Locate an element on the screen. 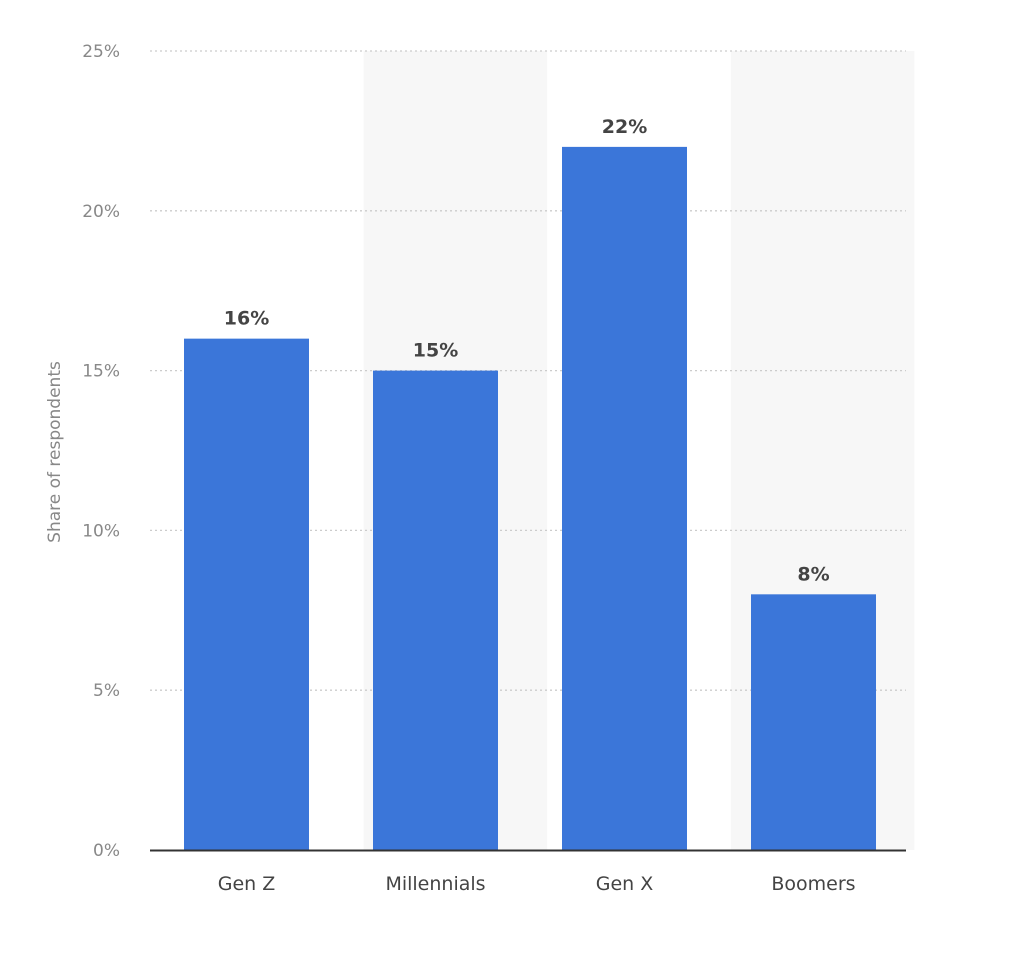  data-label: 16% is located at coordinates (246, 319).